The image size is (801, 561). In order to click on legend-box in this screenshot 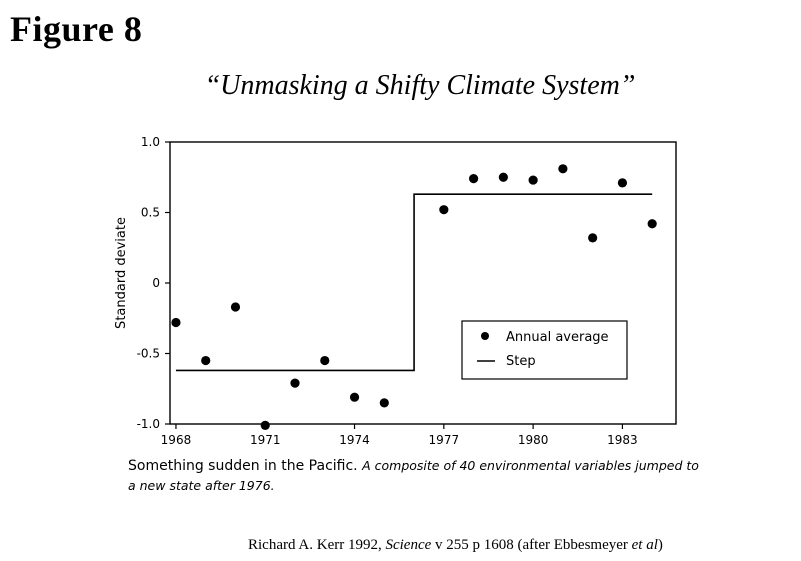, I will do `click(544, 350)`.